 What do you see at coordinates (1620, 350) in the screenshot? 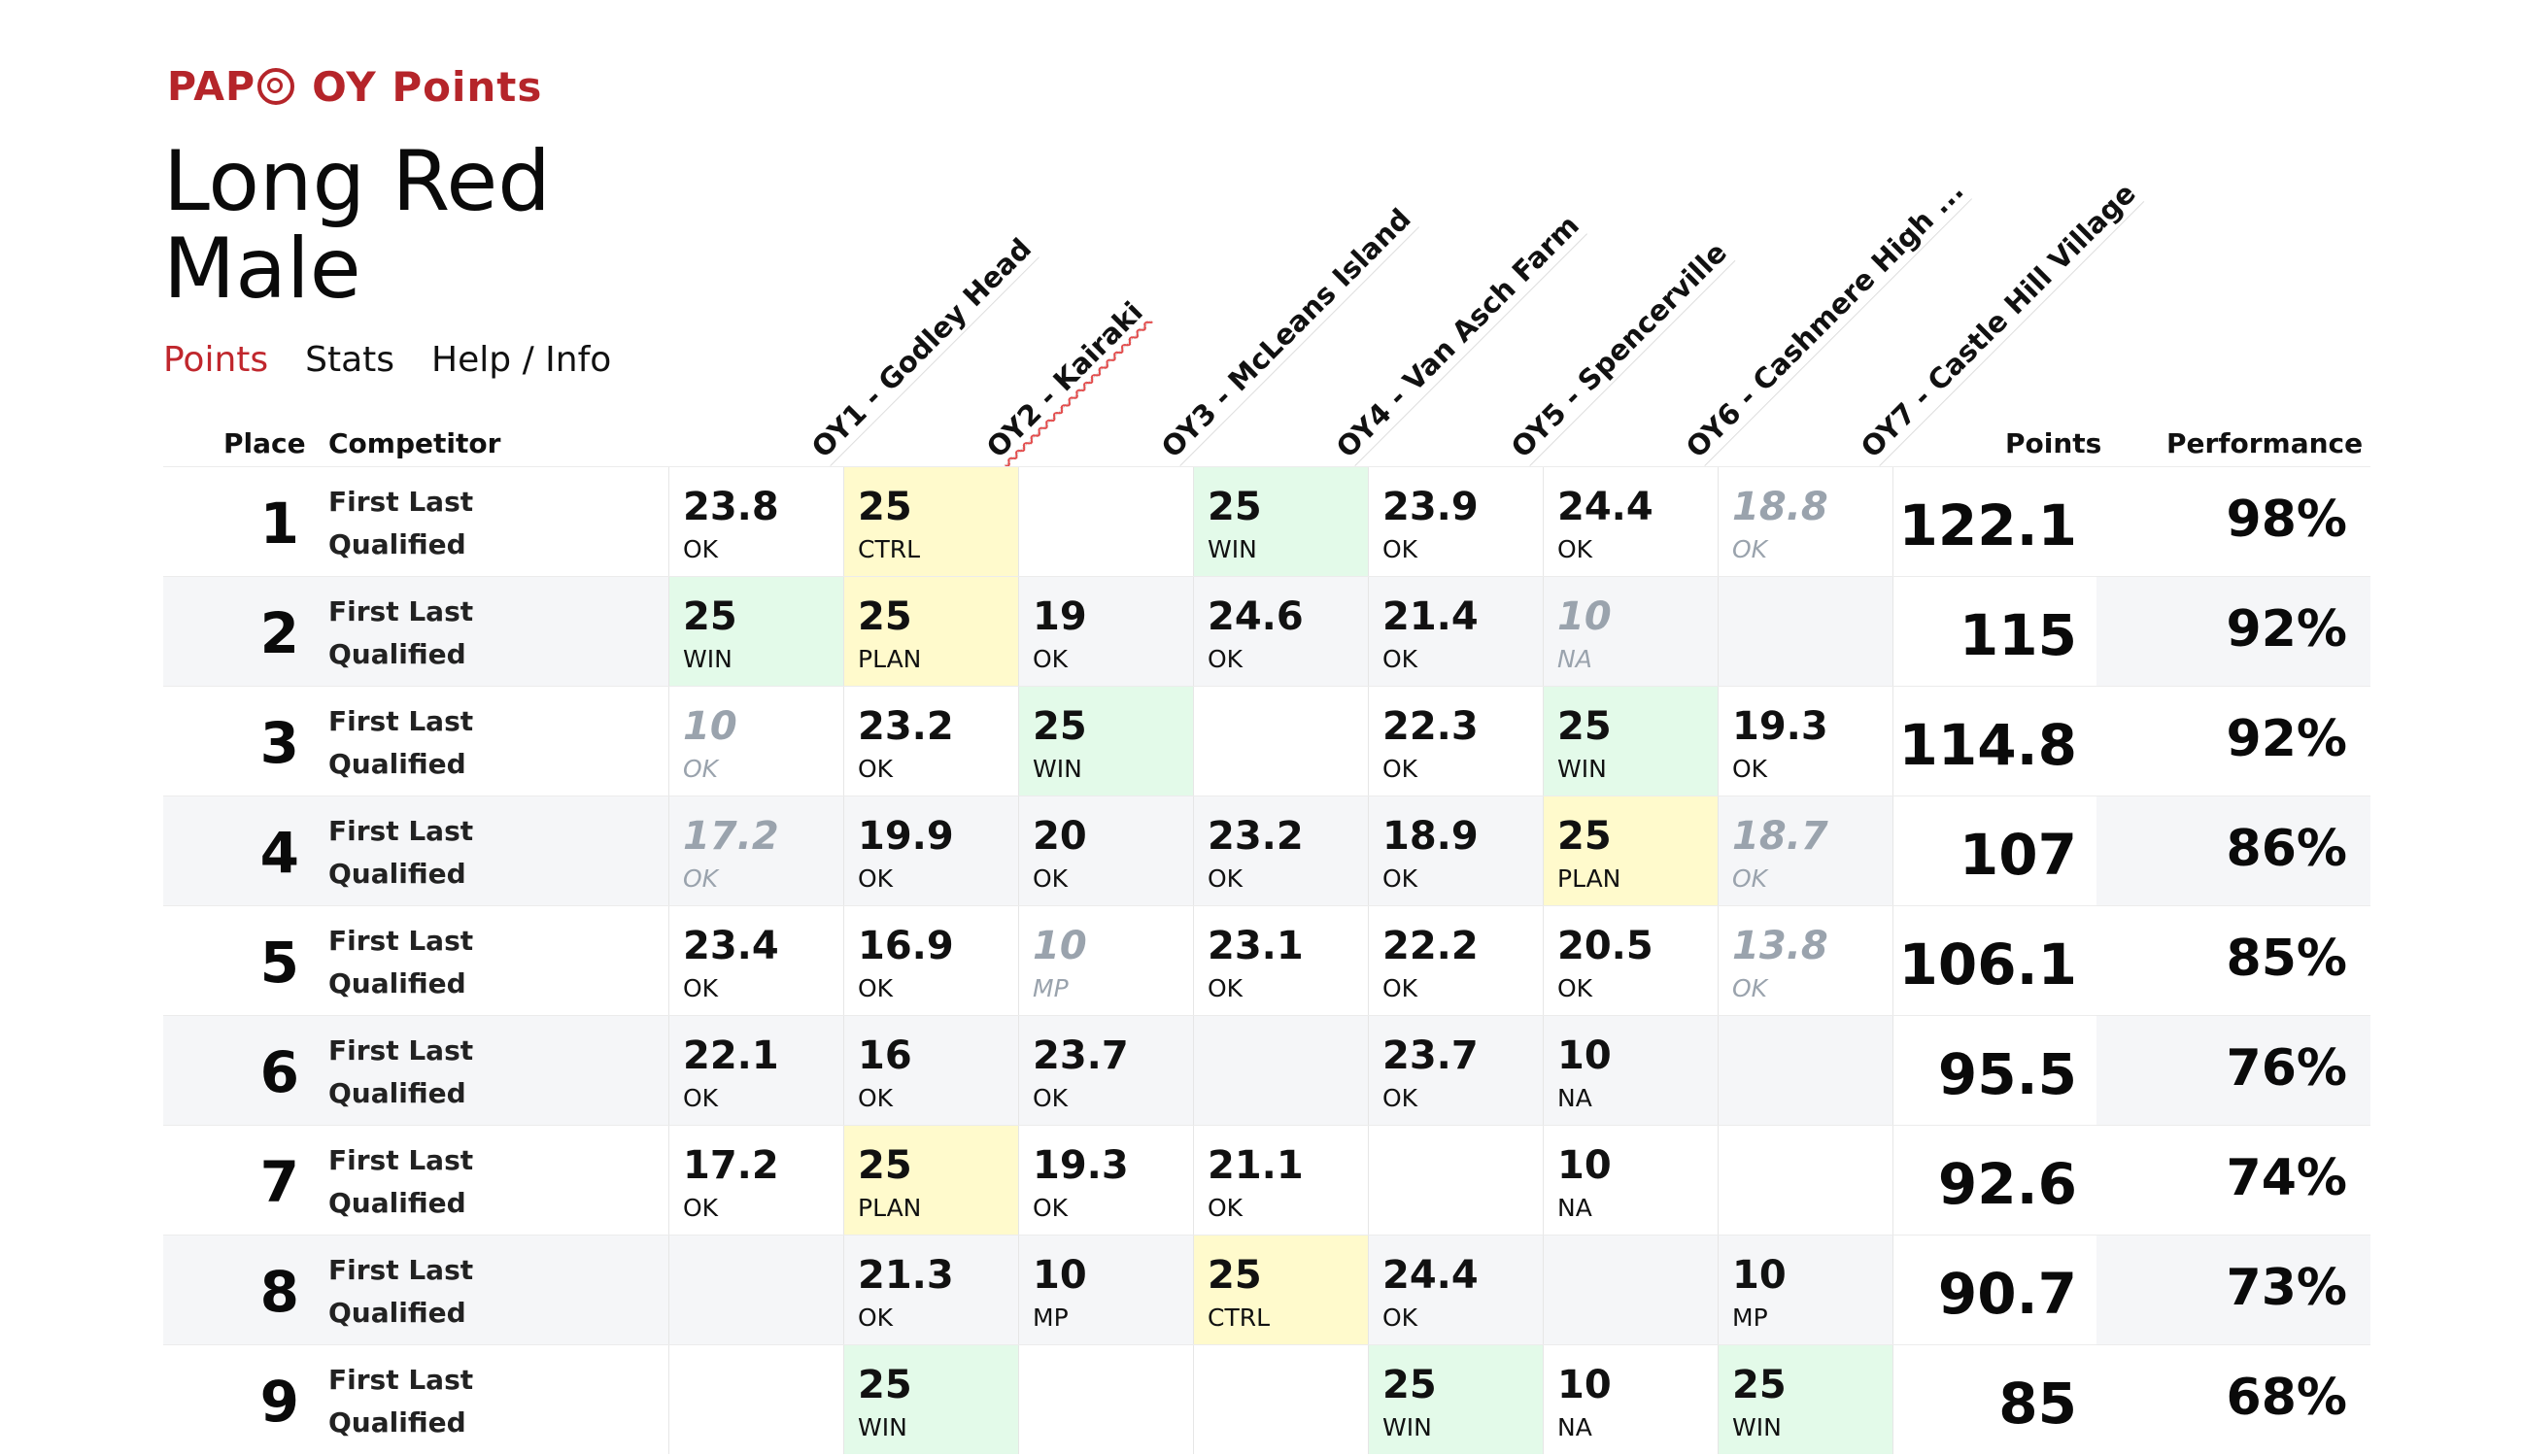
I see `event-header-oy5: OY5 - Spencerville` at bounding box center [1620, 350].